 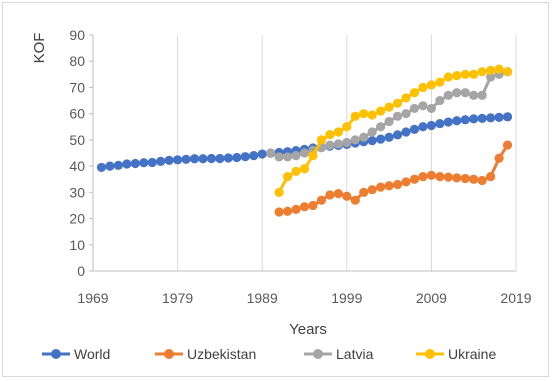 I want to click on series-line-latvia, so click(x=389, y=114).